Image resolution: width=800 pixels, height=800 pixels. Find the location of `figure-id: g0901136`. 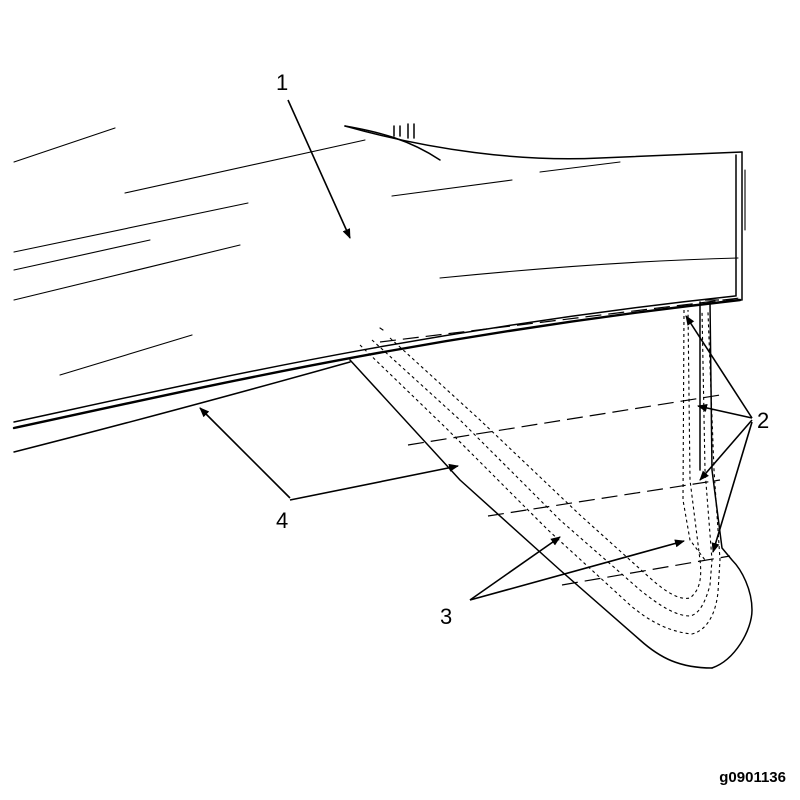

figure-id: g0901136 is located at coordinates (752, 777).